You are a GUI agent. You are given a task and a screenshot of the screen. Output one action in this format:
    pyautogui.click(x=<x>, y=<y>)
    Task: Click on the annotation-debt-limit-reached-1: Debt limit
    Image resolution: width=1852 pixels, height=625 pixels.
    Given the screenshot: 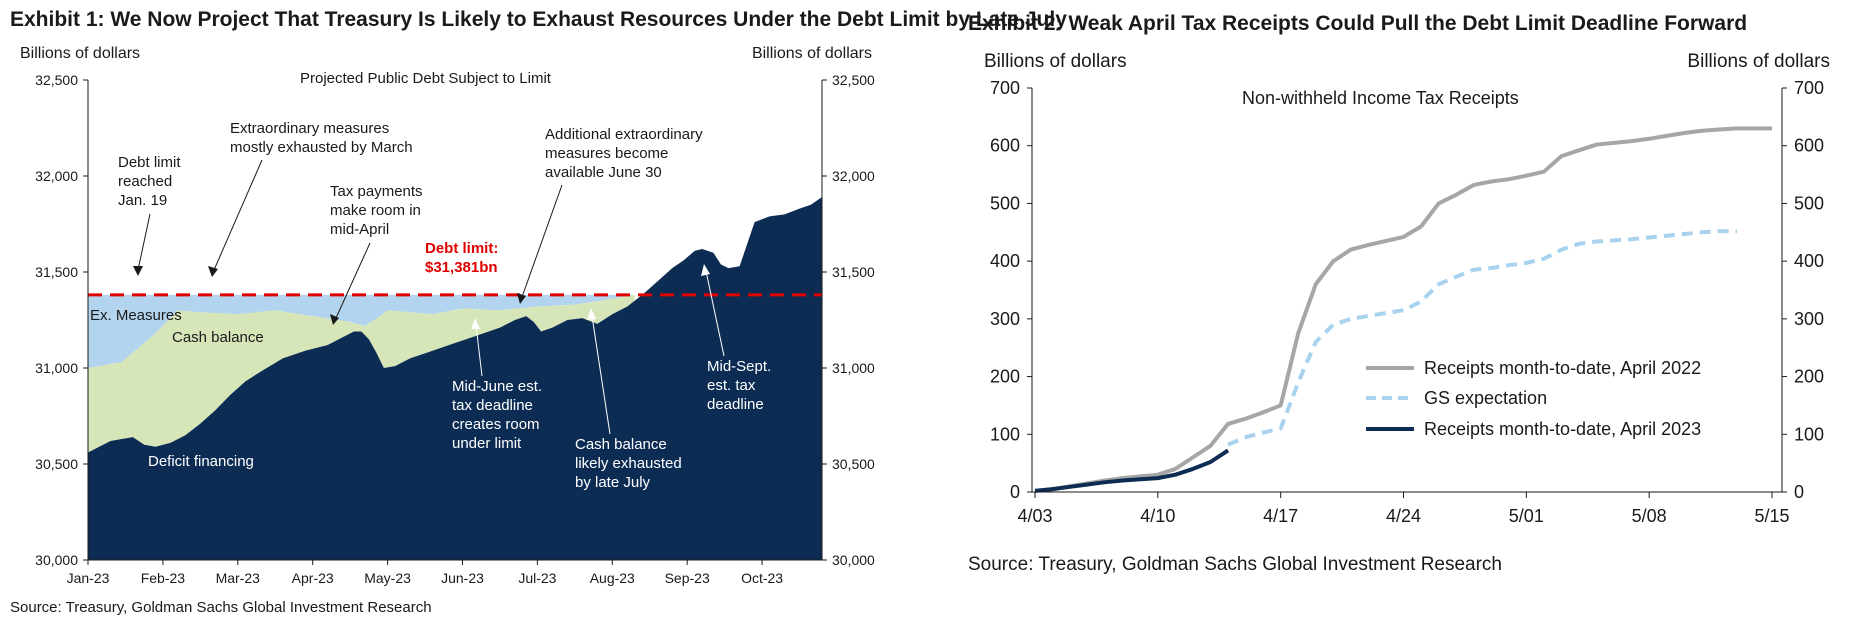 What is the action you would take?
    pyautogui.click(x=149, y=162)
    